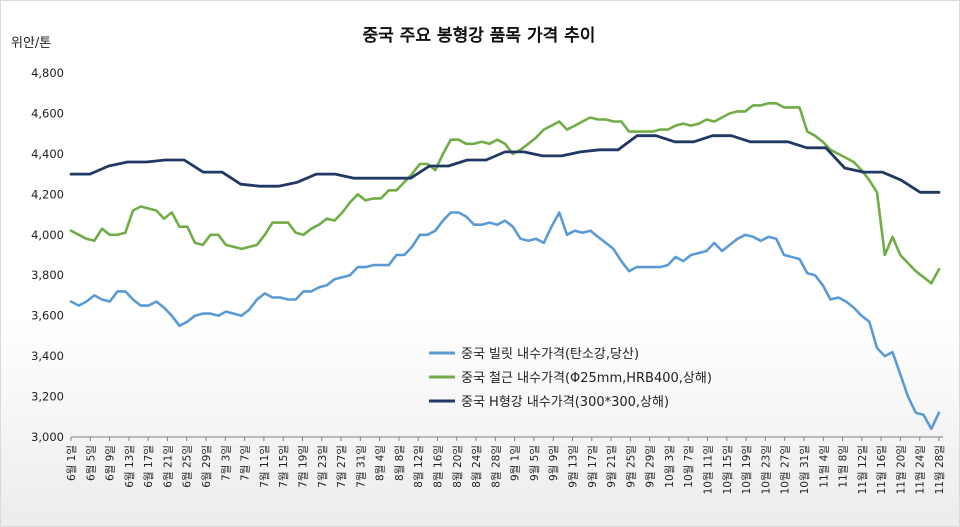 Image resolution: width=960 pixels, height=527 pixels. What do you see at coordinates (47, 437) in the screenshot?
I see `y-tick-label: 3,000` at bounding box center [47, 437].